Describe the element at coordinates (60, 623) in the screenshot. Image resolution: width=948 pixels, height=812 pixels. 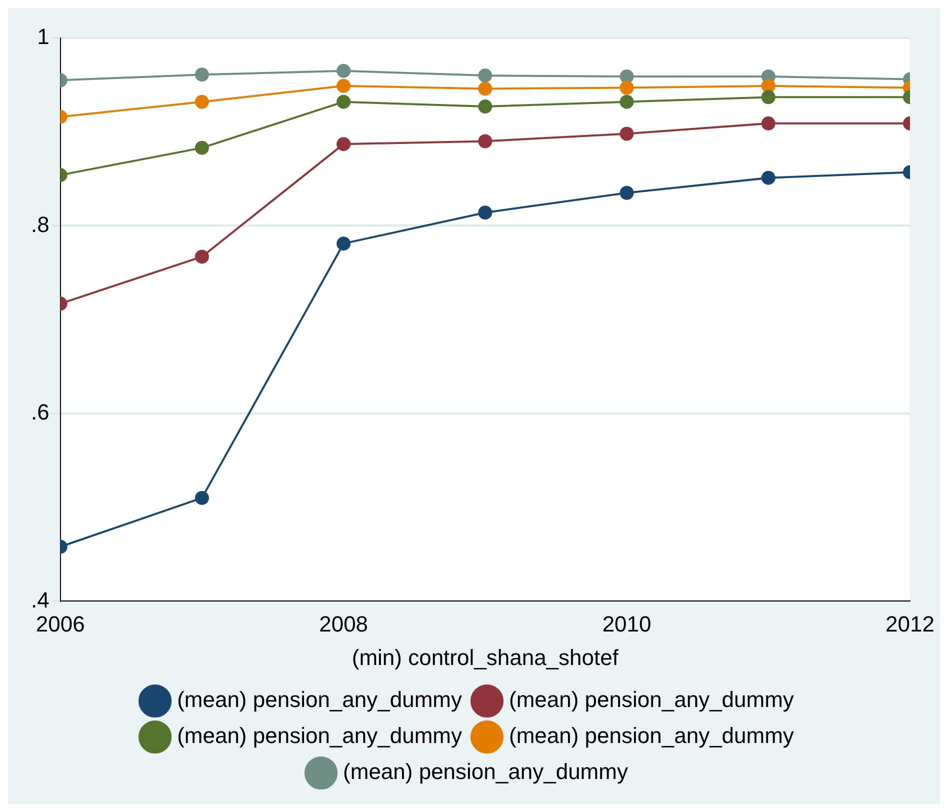
I see `x-tick-label: 2006` at that location.